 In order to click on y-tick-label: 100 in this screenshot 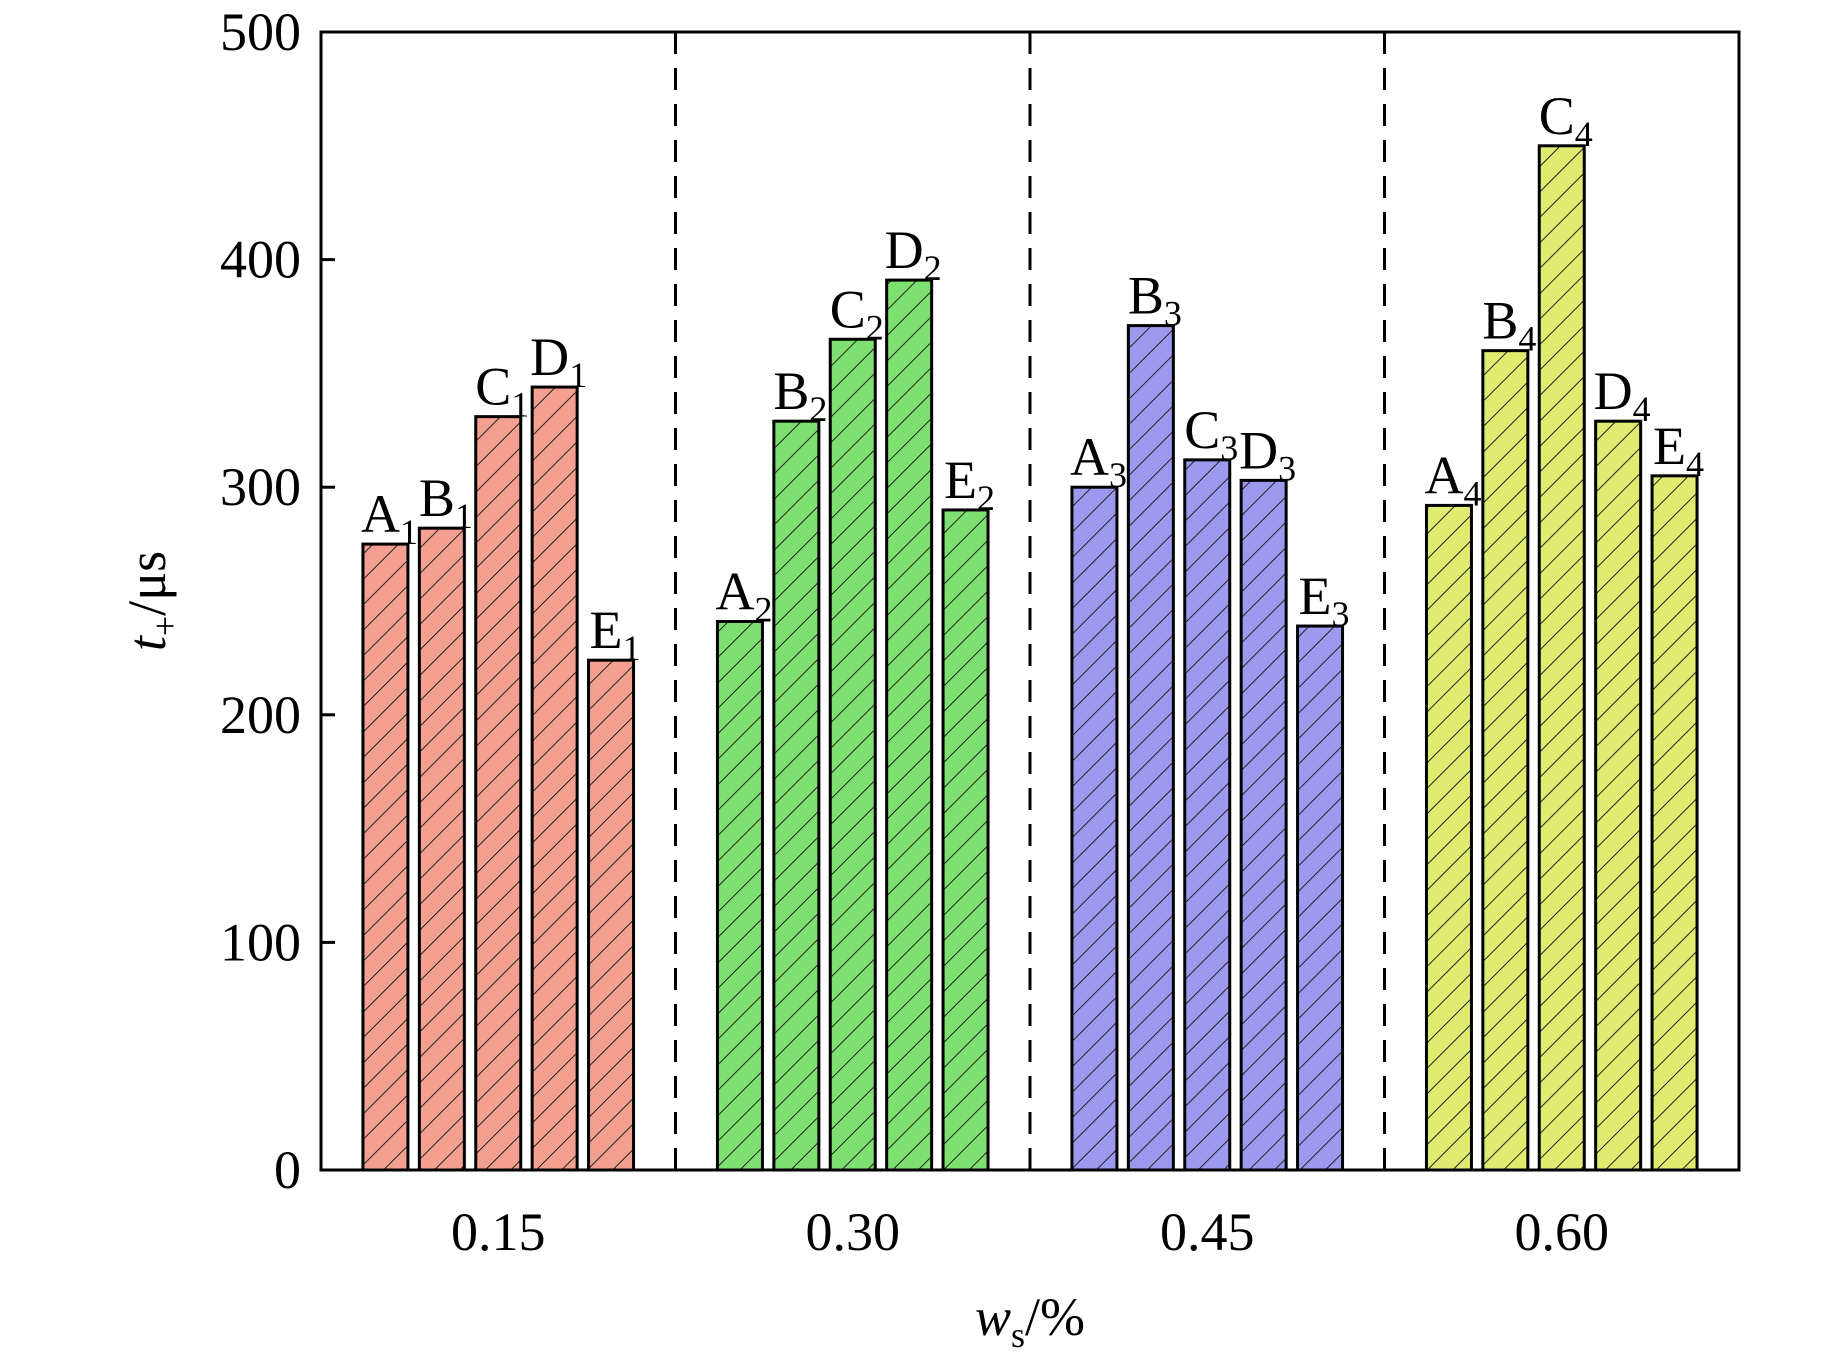, I will do `click(260, 942)`.